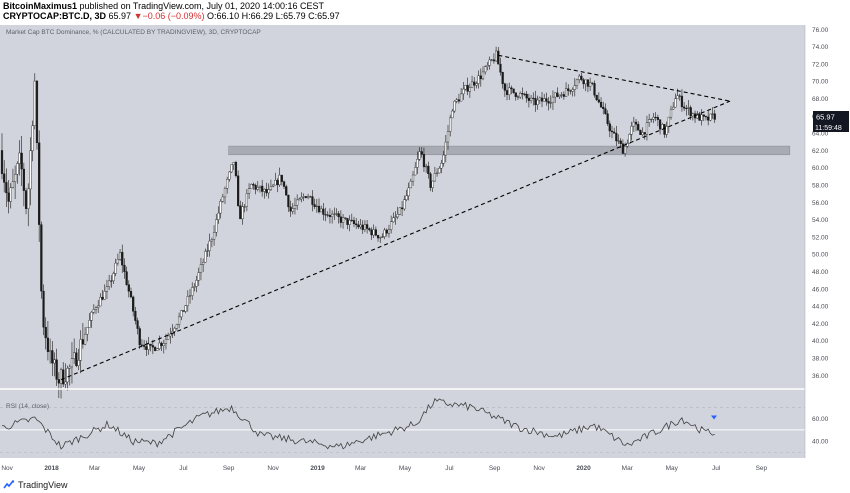 This screenshot has width=850, height=493. Describe the element at coordinates (40, 6) in the screenshot. I see `author-name: BitcoinMaximus1` at that location.